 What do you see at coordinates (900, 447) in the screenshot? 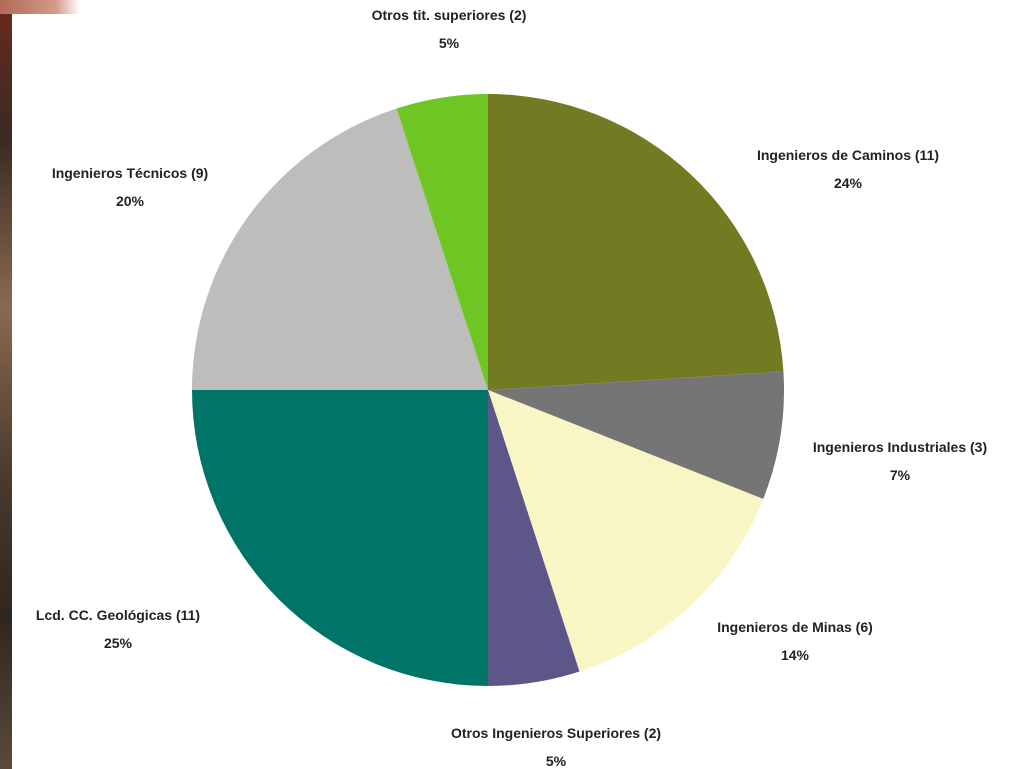
I see `slice-label-1: Ingenieros Industriales (3)` at bounding box center [900, 447].